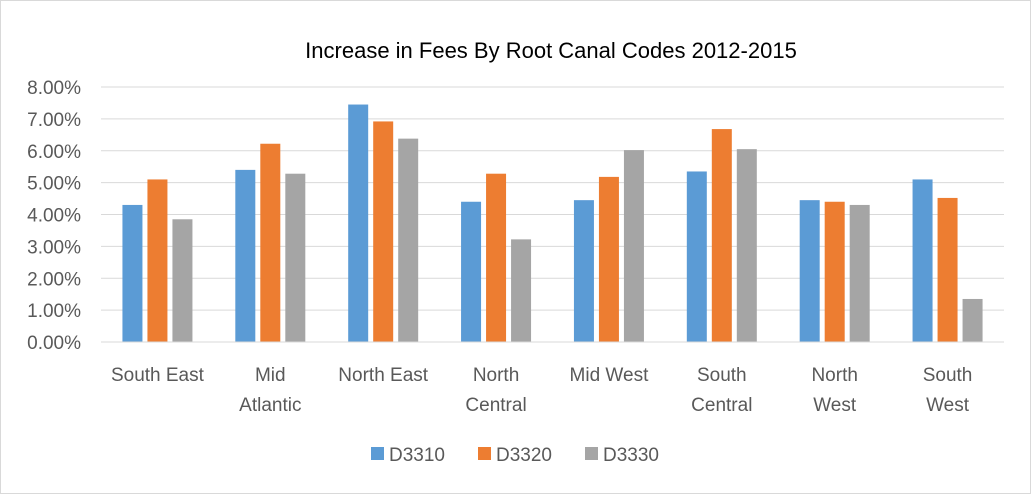 This screenshot has height=494, width=1031. Describe the element at coordinates (417, 455) in the screenshot. I see `legend-label: D3310` at that location.